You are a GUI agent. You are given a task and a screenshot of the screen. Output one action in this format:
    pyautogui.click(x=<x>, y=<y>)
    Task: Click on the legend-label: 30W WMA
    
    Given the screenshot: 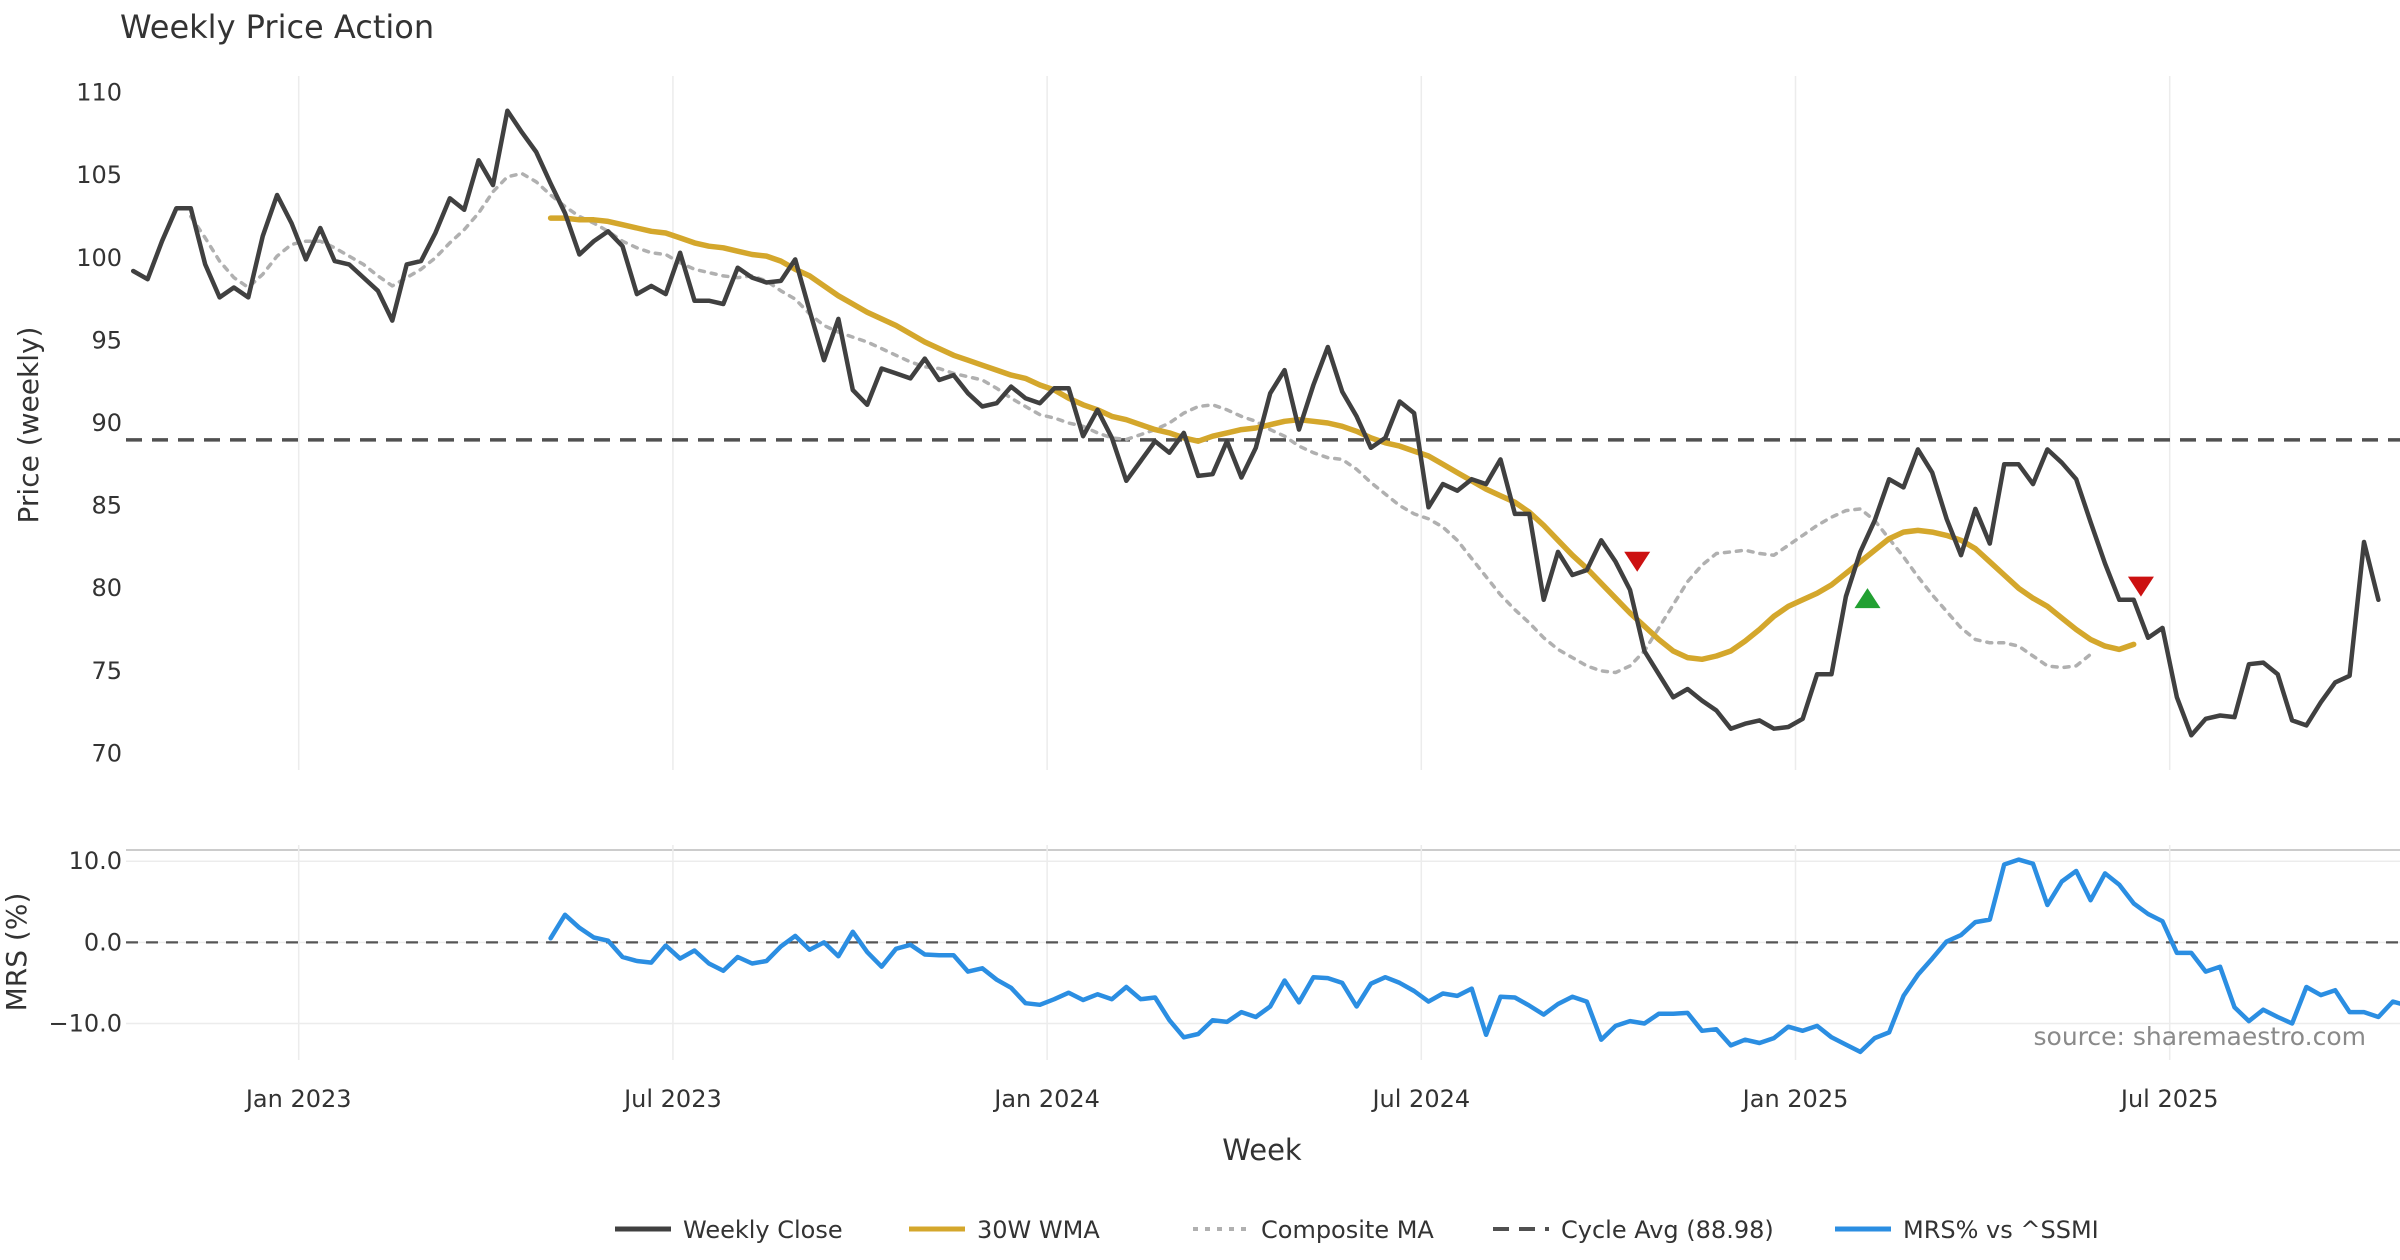 What is the action you would take?
    pyautogui.click(x=1038, y=1230)
    